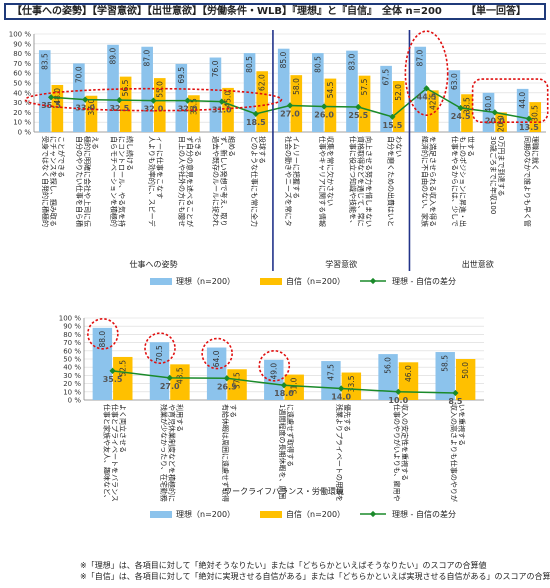  I want to click on category-label-line: 1週間程度の長期休暇を、周囲, so click(282, 451).